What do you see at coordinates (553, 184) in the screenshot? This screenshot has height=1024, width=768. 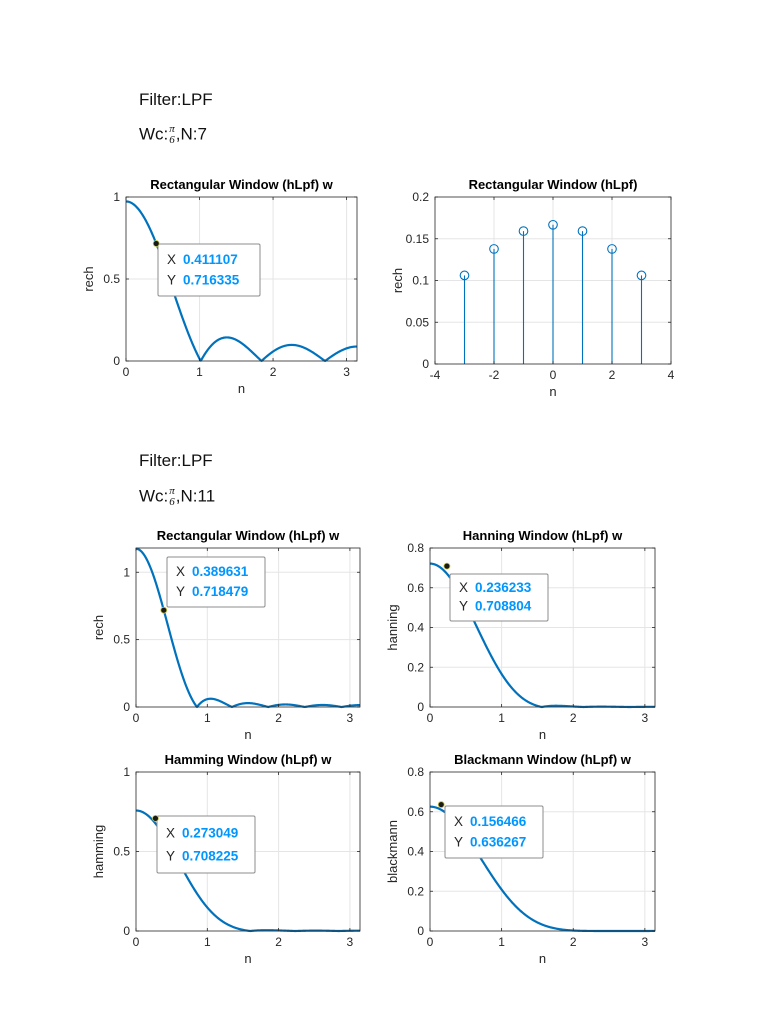 I see `chart-title: Rectangular Window (hLpf)` at bounding box center [553, 184].